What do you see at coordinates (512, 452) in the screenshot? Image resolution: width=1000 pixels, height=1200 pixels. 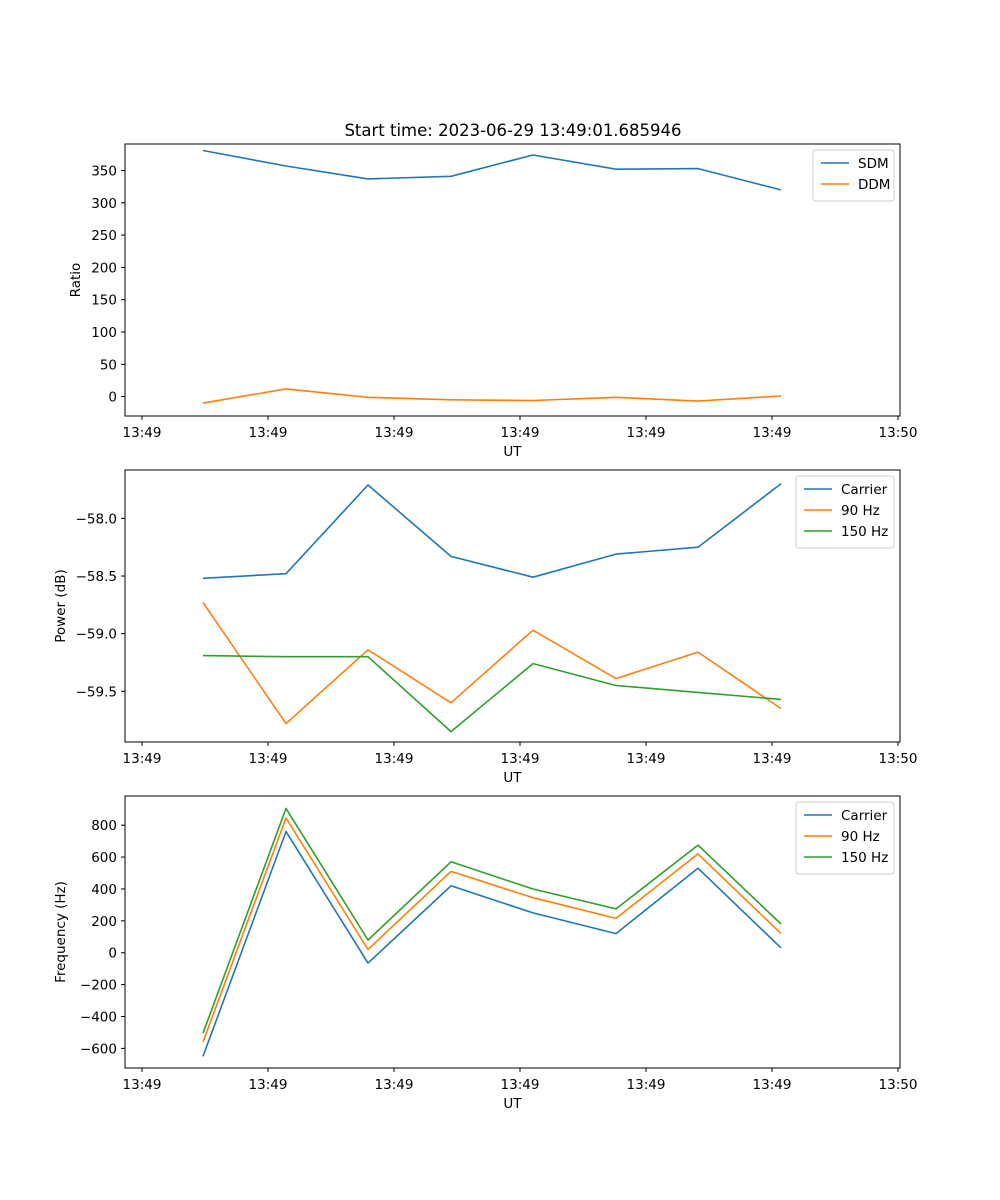 I see `ratio-x-axis-label: UT` at bounding box center [512, 452].